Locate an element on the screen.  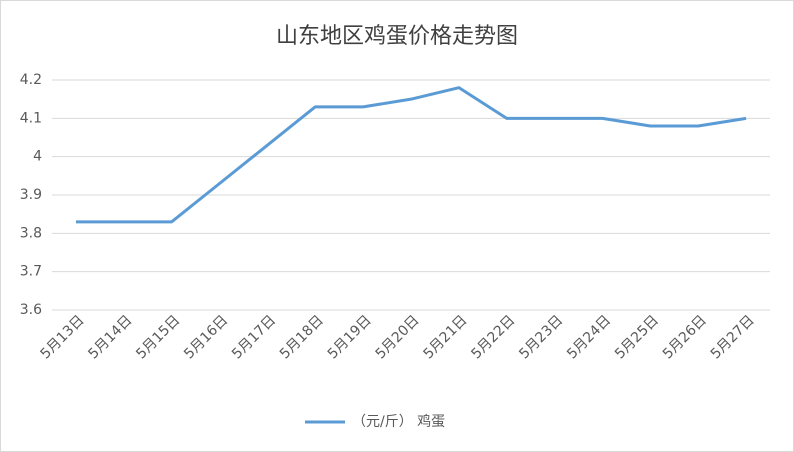
y-tick-label: 3.6 is located at coordinates (31, 310).